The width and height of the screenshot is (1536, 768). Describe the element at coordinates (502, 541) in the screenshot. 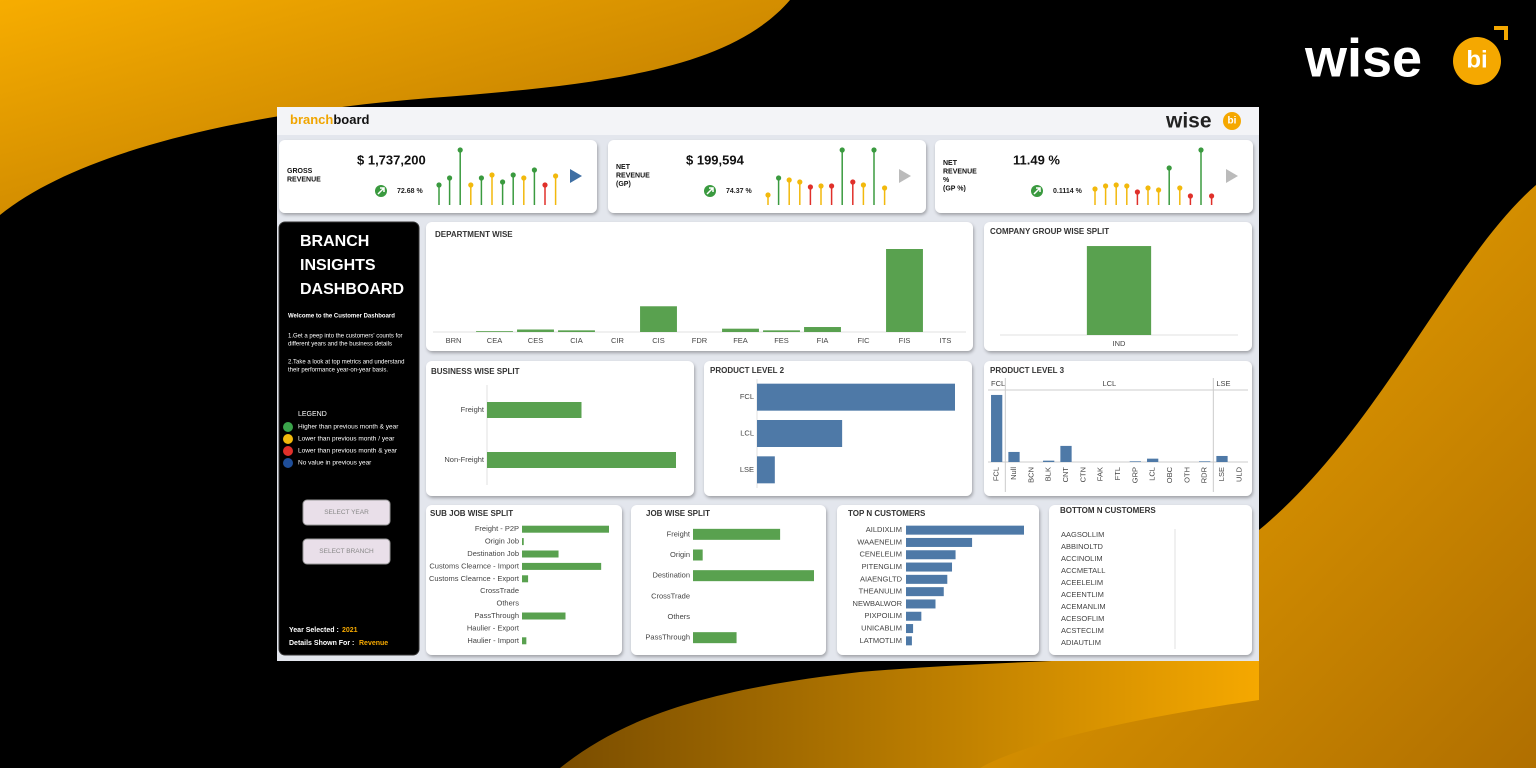

I see `y-tick-label: Origin Job` at that location.